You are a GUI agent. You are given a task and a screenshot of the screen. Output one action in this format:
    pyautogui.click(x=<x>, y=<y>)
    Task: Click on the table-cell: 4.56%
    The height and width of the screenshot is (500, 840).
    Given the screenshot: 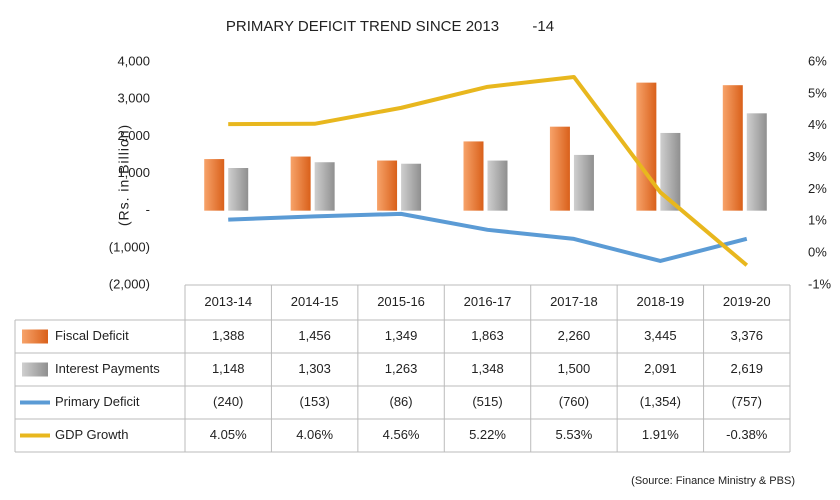 What is the action you would take?
    pyautogui.click(x=401, y=434)
    